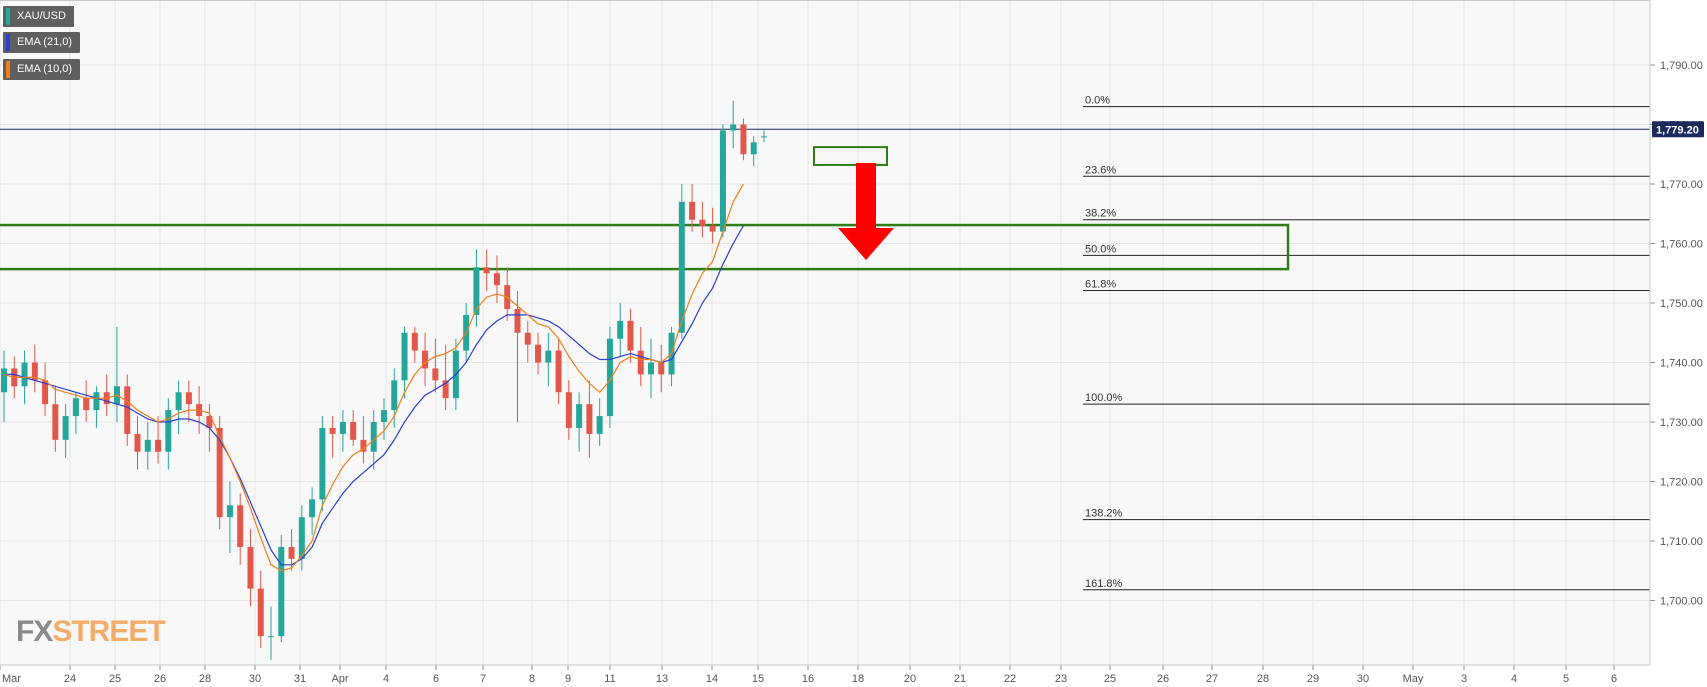 This screenshot has height=687, width=1707. I want to click on fxstreet-logo: FXSTREET, so click(91, 632).